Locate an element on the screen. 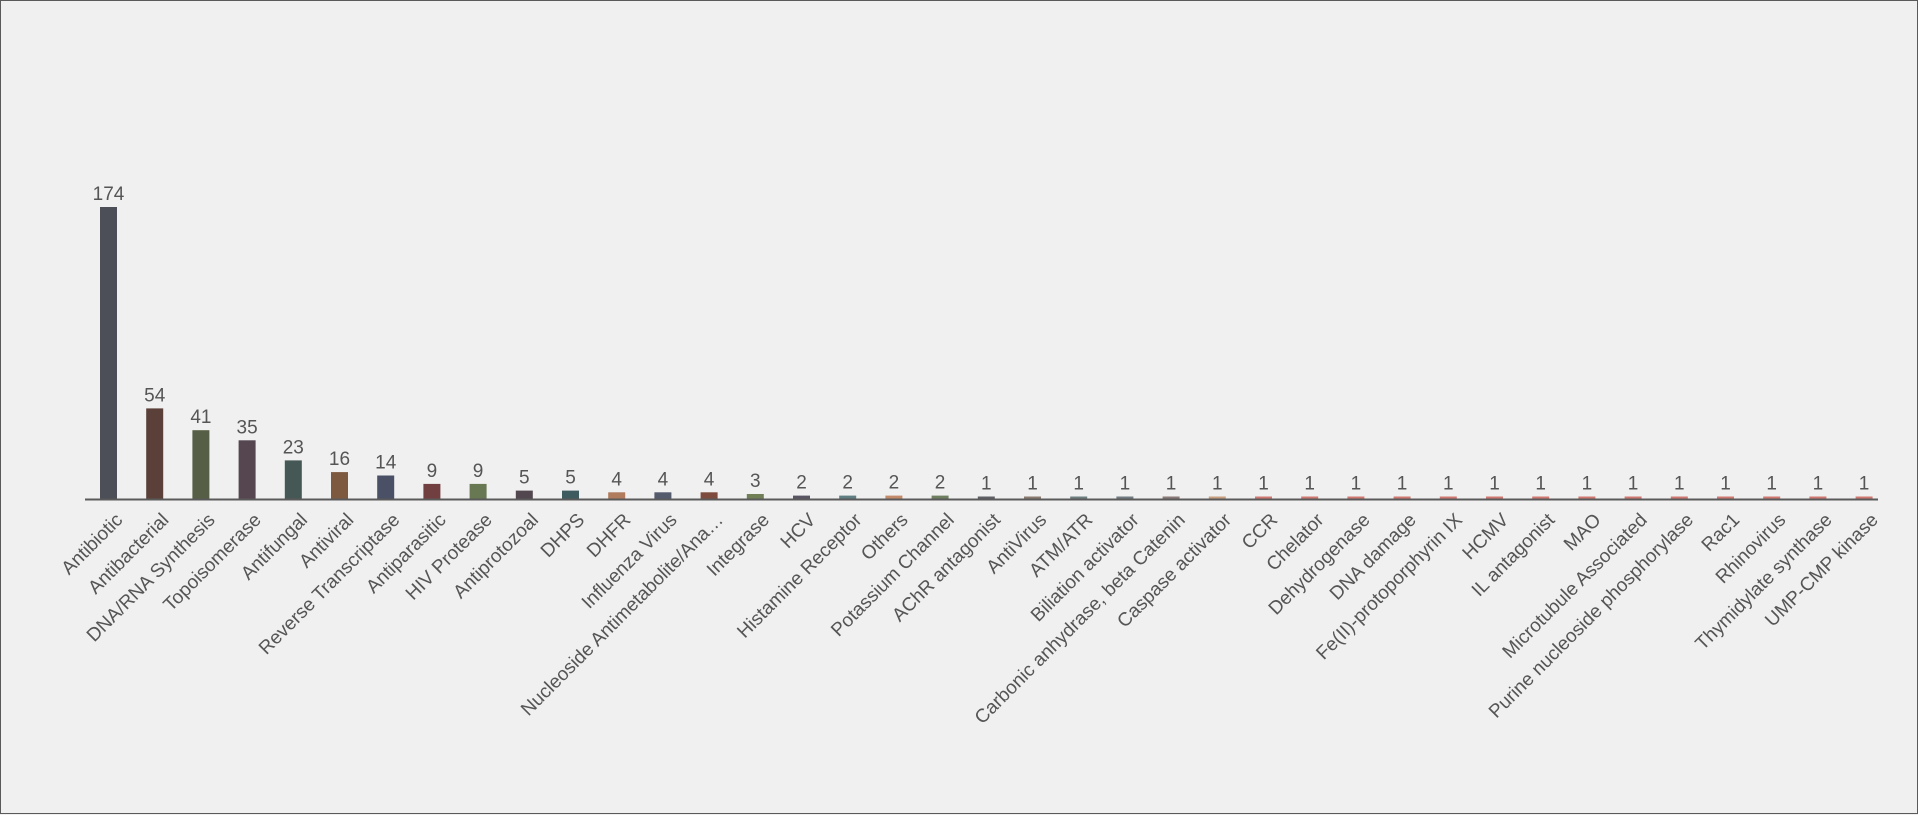  value-label-32: 1 is located at coordinates (1587, 484).